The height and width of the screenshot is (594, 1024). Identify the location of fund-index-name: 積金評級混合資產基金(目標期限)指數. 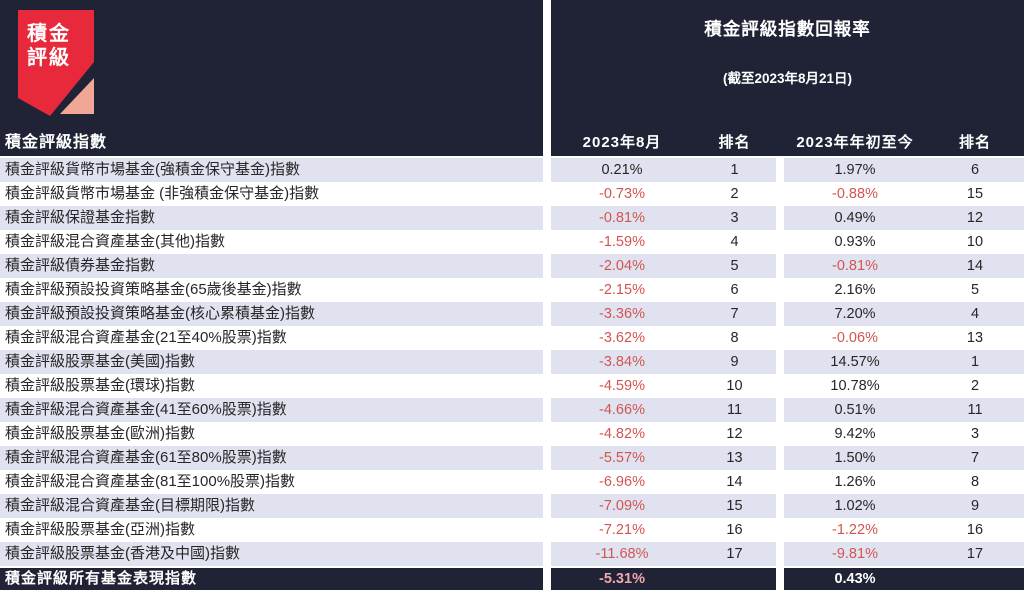
(271, 506).